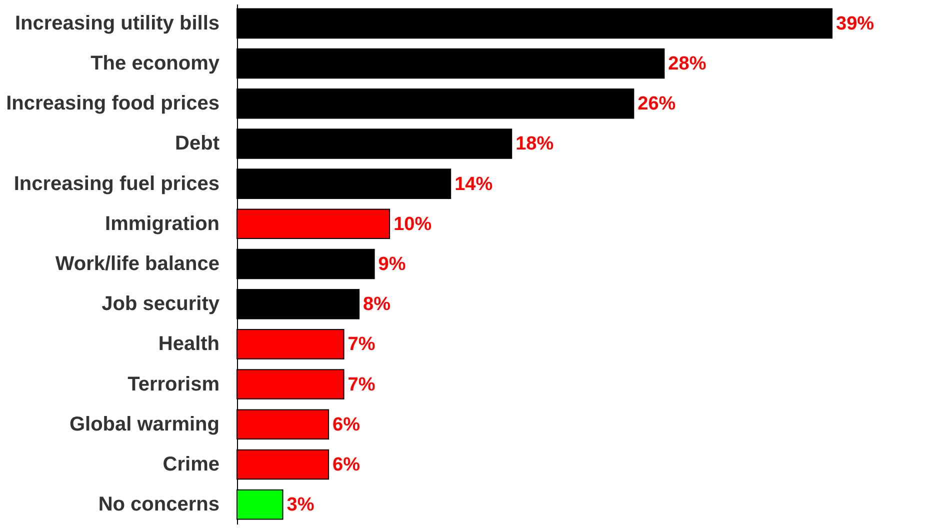  What do you see at coordinates (197, 143) in the screenshot?
I see `y-tick-label: Debt` at bounding box center [197, 143].